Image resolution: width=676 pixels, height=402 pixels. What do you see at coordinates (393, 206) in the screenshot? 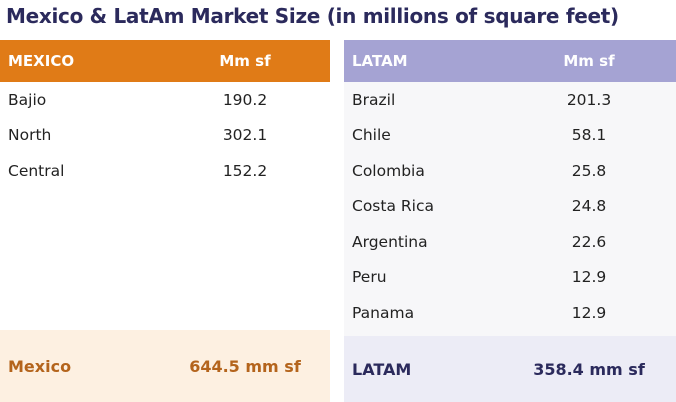
I see `region-cell: Costa Rica` at bounding box center [393, 206].